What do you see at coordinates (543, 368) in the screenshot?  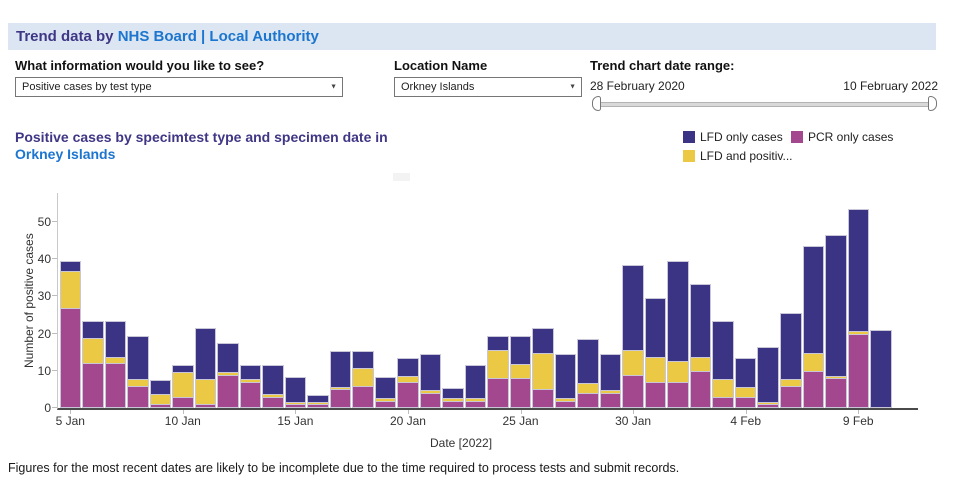 I see `bar-26-jan` at bounding box center [543, 368].